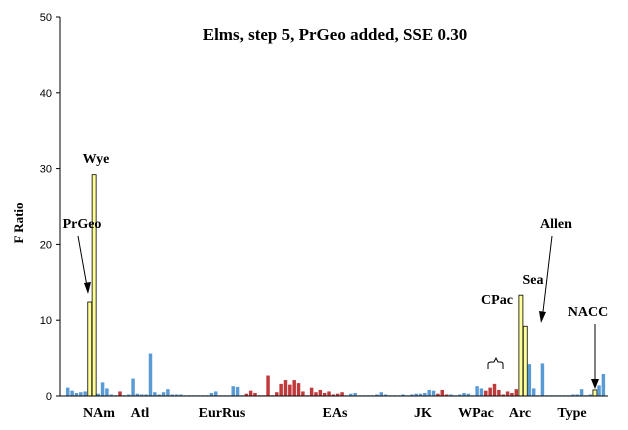  Describe the element at coordinates (46, 245) in the screenshot. I see `y-tick-label: 20` at that location.